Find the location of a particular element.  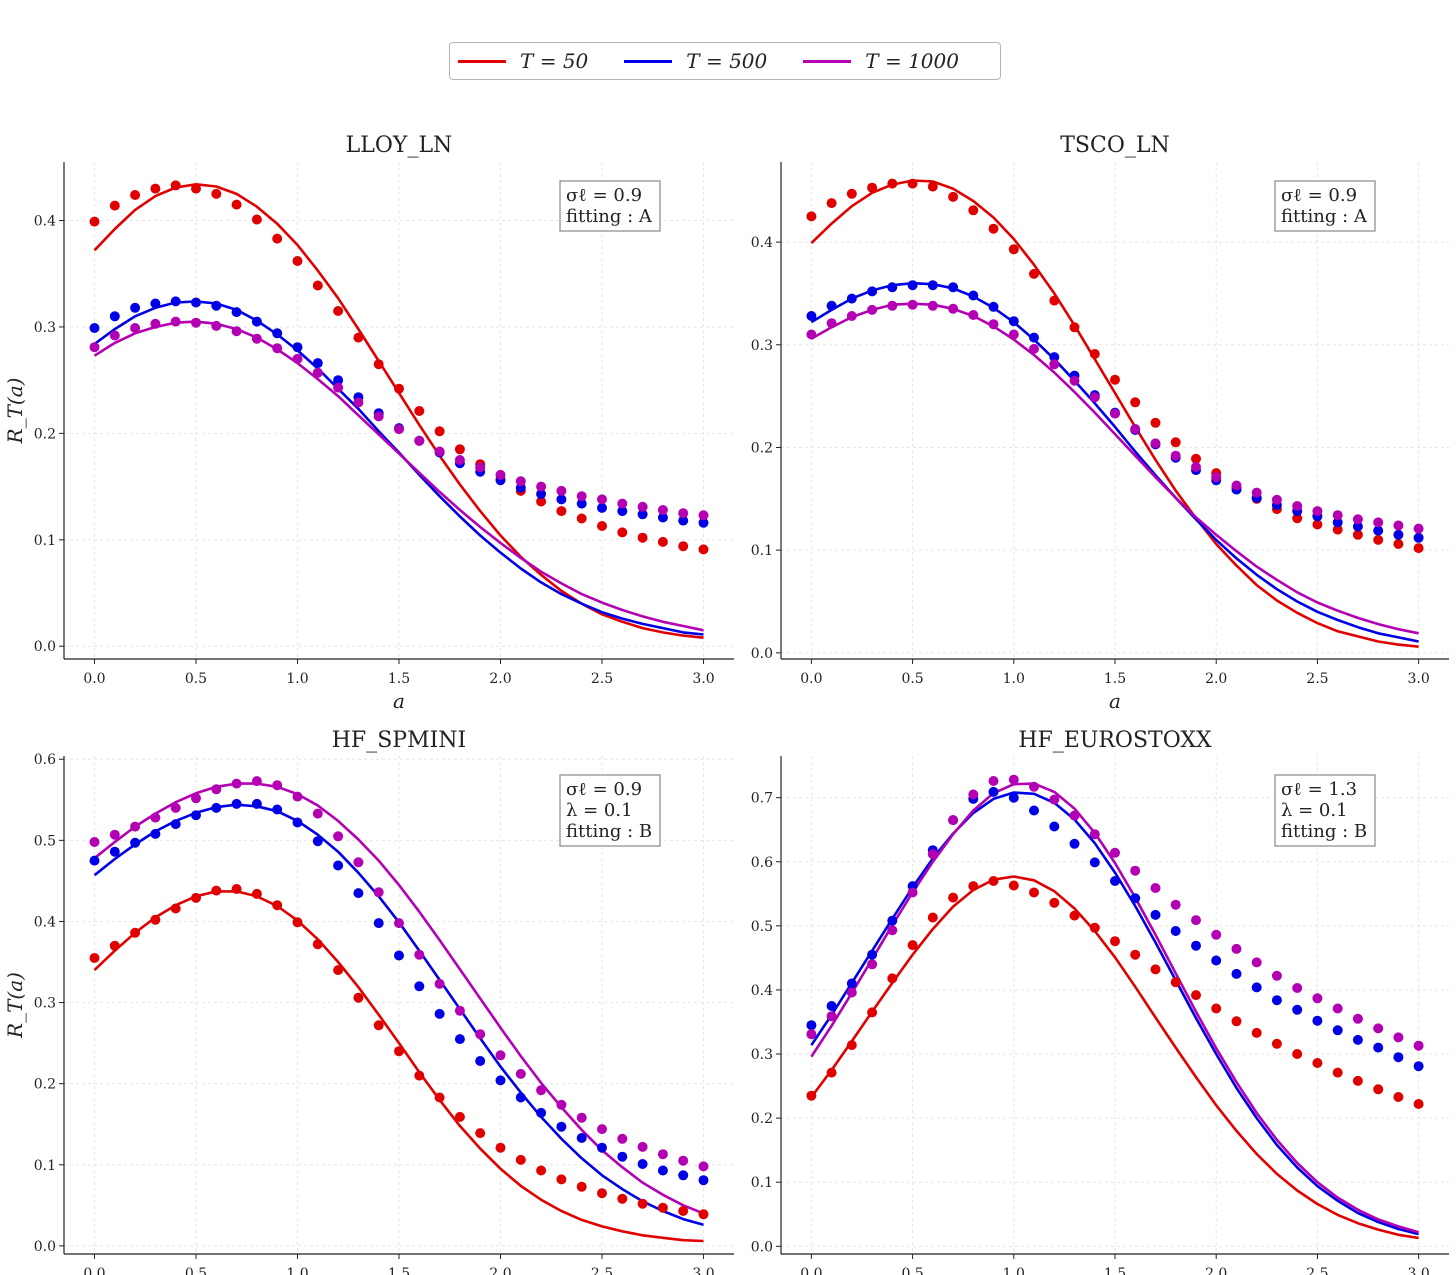

chart-legend: T = 50 T = 500 T = 1000 is located at coordinates (725, 61).